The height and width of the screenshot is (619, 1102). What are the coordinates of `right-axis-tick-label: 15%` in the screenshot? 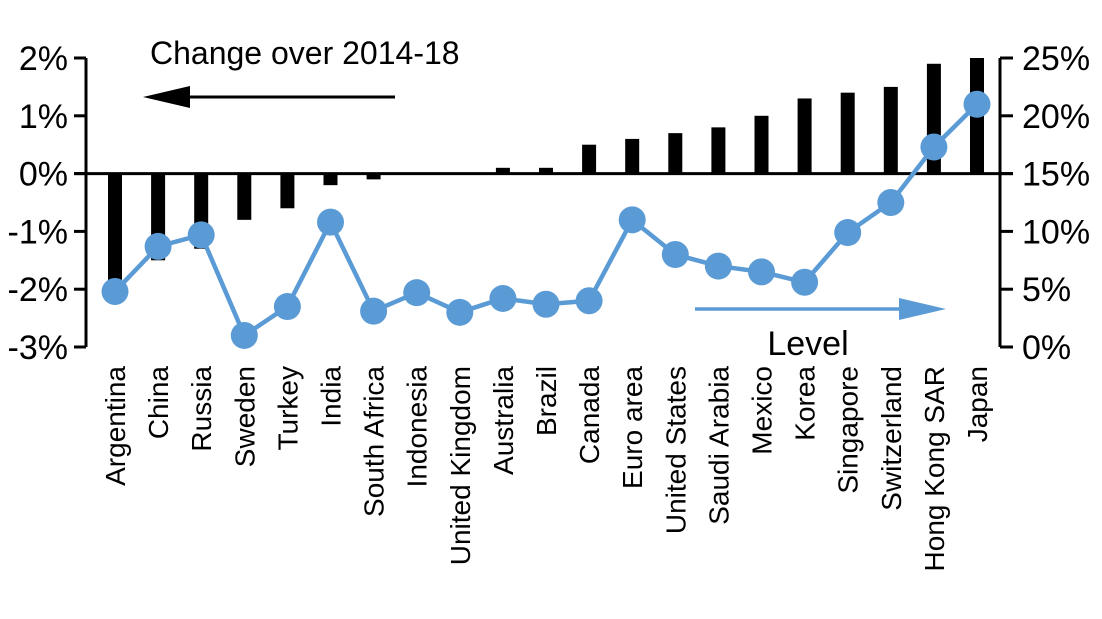 It's located at (1056, 175).